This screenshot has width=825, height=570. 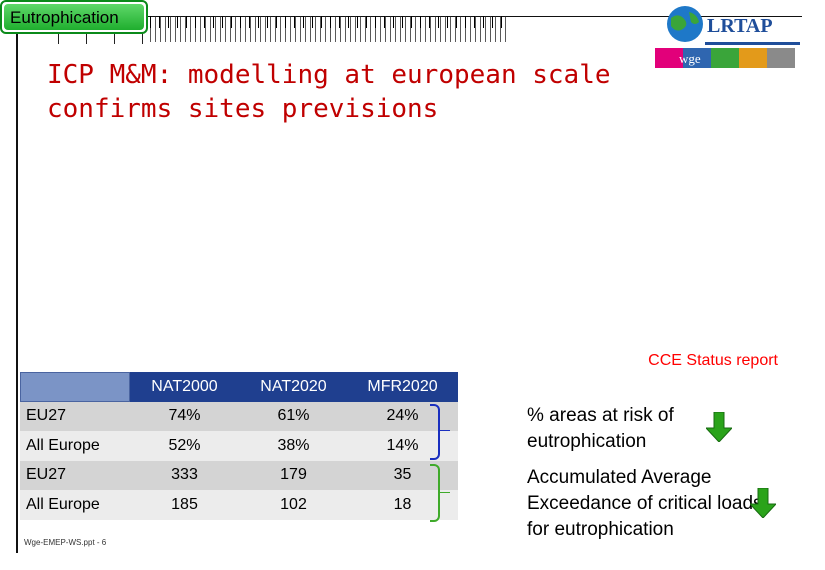 What do you see at coordinates (435, 493) in the screenshot?
I see `bracket-exceedance-rows` at bounding box center [435, 493].